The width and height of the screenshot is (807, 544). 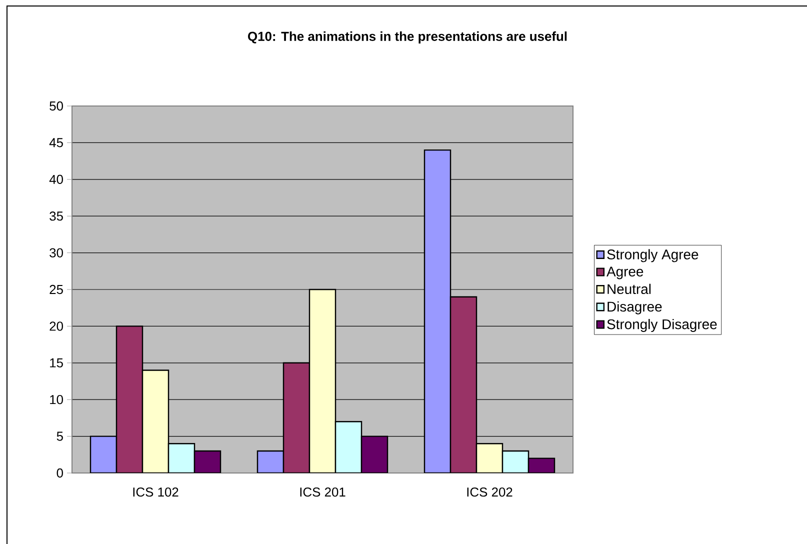 I want to click on legend-label: Strongly Disagree, so click(x=662, y=325).